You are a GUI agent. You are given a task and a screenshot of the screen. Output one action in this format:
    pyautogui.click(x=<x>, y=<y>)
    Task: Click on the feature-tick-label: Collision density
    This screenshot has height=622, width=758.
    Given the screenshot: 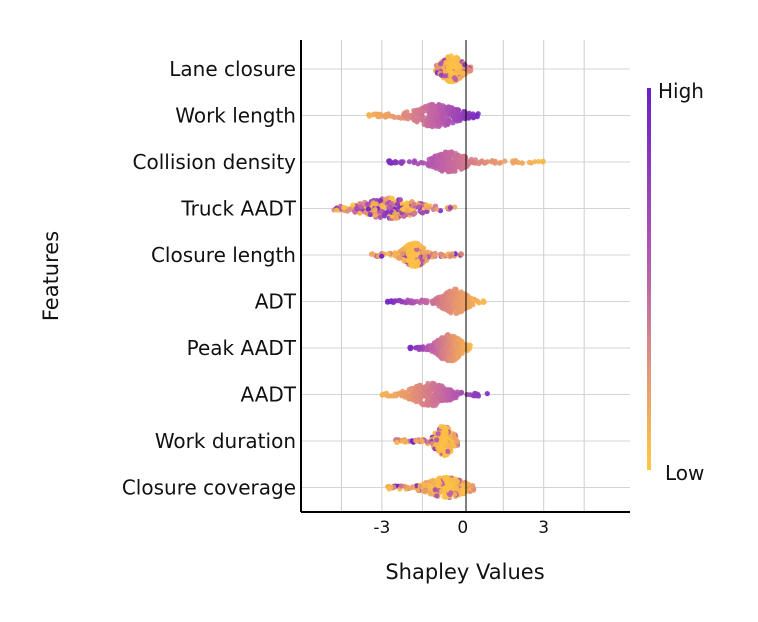 What is the action you would take?
    pyautogui.click(x=215, y=162)
    